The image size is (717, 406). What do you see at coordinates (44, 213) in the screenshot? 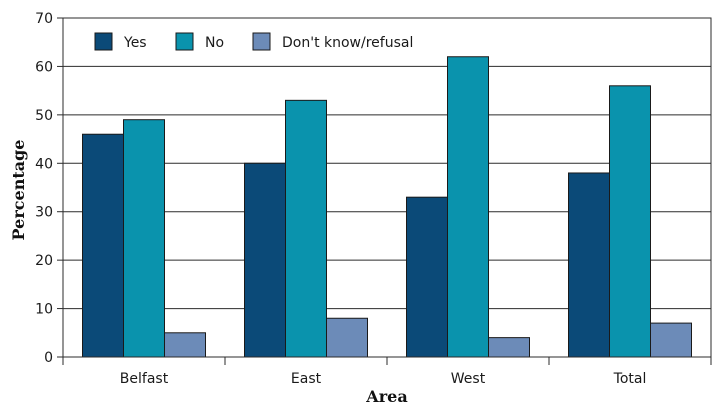
I see `y-tick-label: 30` at bounding box center [44, 213].